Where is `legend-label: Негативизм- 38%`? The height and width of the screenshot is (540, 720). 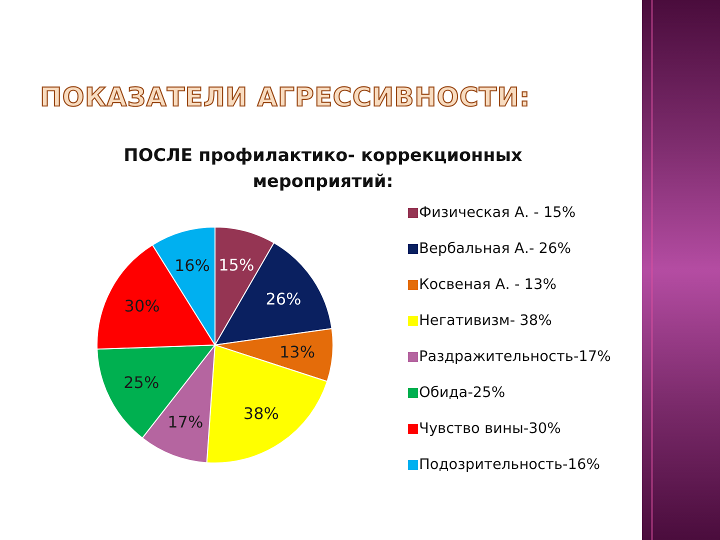 legend-label: Негативизм- 38% is located at coordinates (485, 321).